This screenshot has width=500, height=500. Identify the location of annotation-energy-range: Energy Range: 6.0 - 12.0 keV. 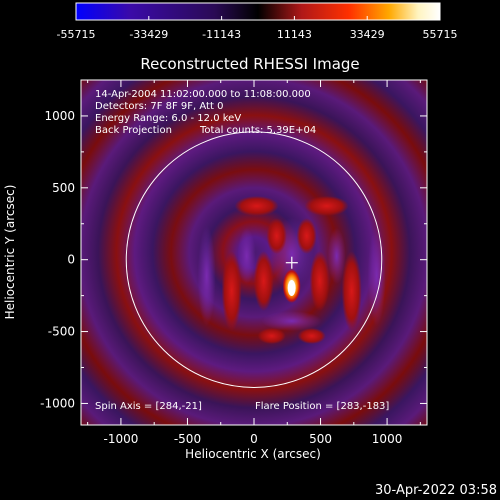
(168, 118).